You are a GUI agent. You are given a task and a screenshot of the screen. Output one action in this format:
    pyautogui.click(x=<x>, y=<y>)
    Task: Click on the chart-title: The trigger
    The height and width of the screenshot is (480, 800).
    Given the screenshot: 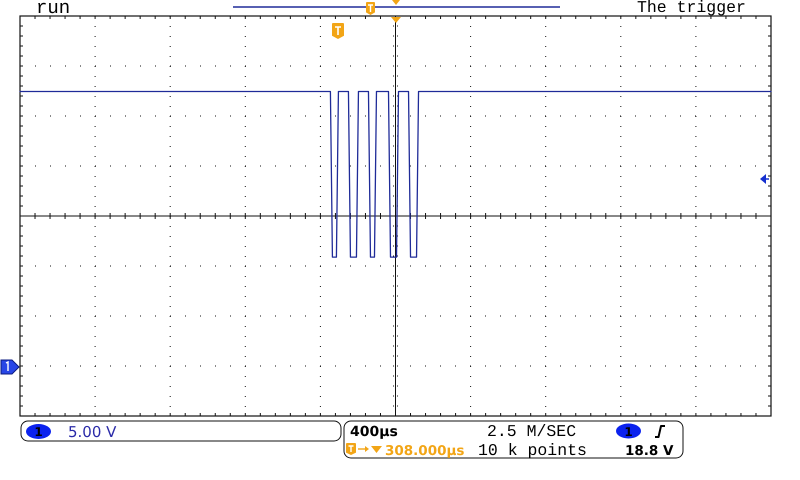 What is the action you would take?
    pyautogui.click(x=691, y=8)
    